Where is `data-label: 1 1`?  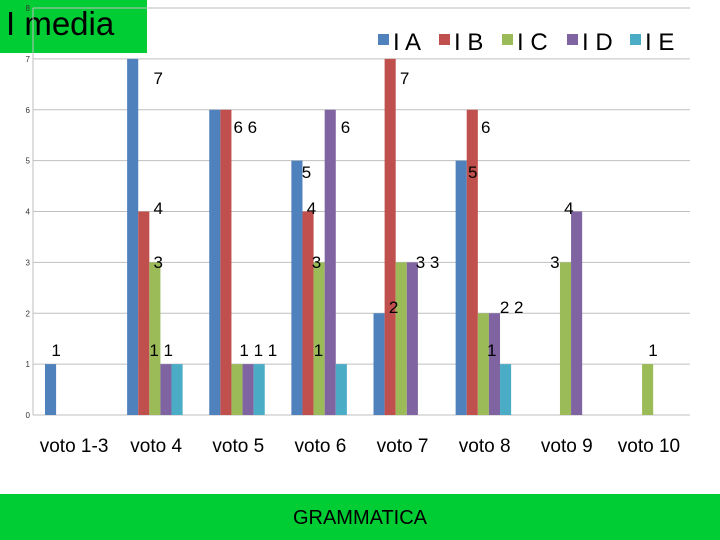 data-label: 1 1 is located at coordinates (161, 350).